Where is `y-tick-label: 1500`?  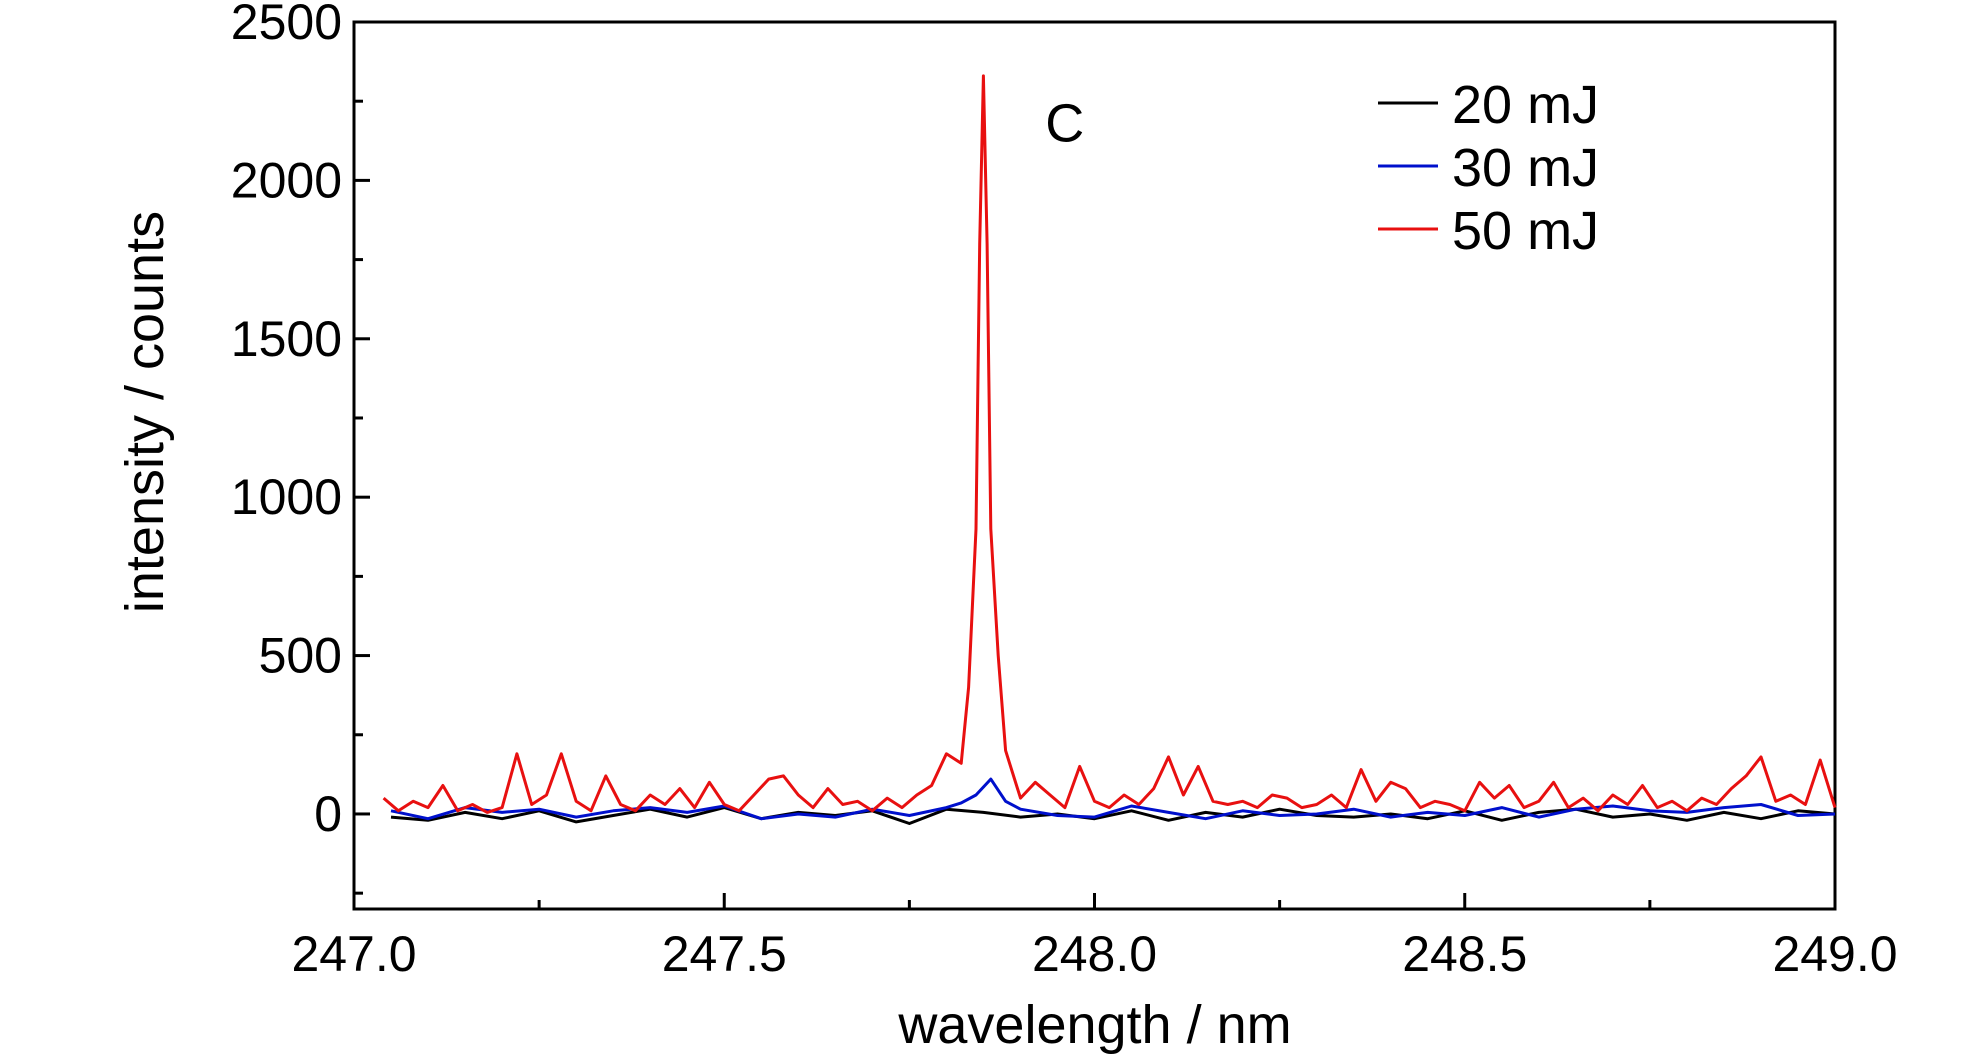 y-tick-label: 1500 is located at coordinates (286, 339).